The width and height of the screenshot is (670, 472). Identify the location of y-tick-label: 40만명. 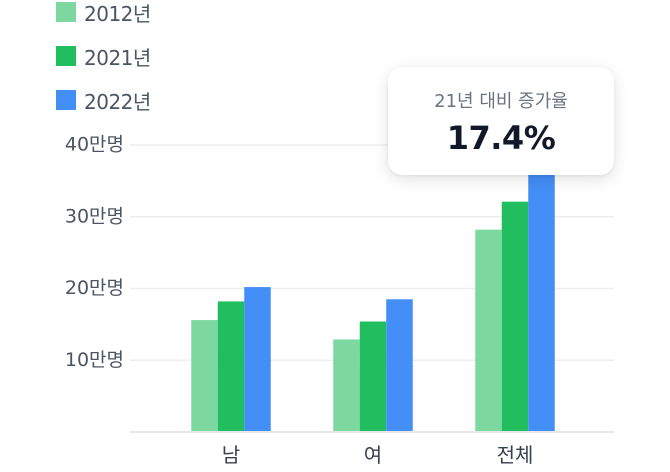
(94, 145).